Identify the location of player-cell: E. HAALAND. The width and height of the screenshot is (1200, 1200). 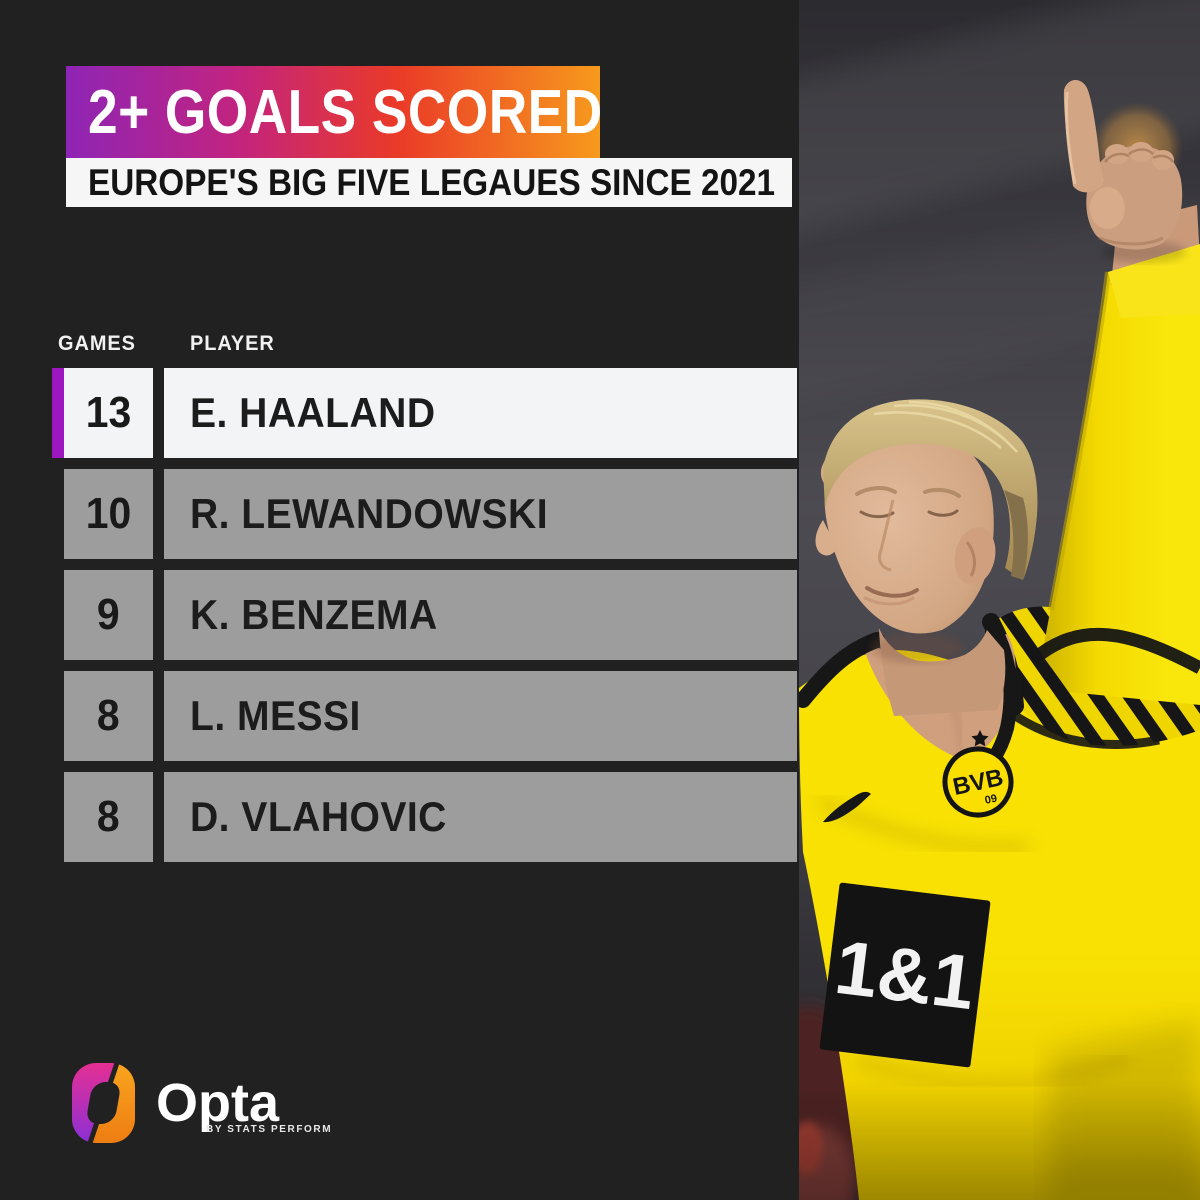
(480, 413).